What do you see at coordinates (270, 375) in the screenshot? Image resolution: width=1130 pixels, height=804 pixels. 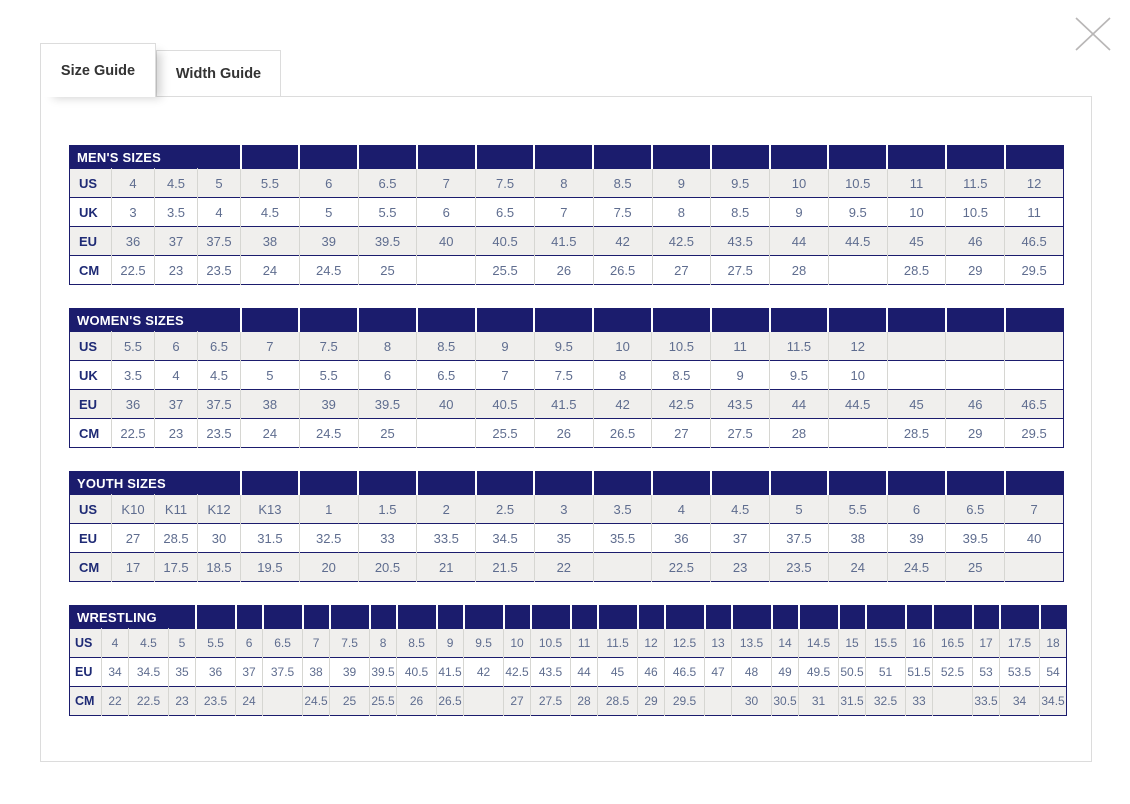 I see `size-cell: 5` at bounding box center [270, 375].